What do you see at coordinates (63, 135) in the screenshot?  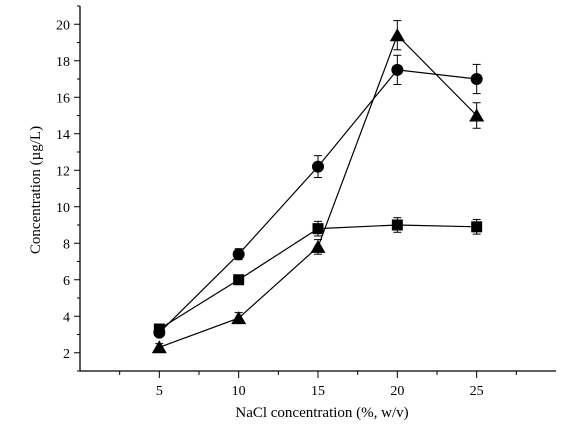 I see `y-tick-label-14: 14` at bounding box center [63, 135].